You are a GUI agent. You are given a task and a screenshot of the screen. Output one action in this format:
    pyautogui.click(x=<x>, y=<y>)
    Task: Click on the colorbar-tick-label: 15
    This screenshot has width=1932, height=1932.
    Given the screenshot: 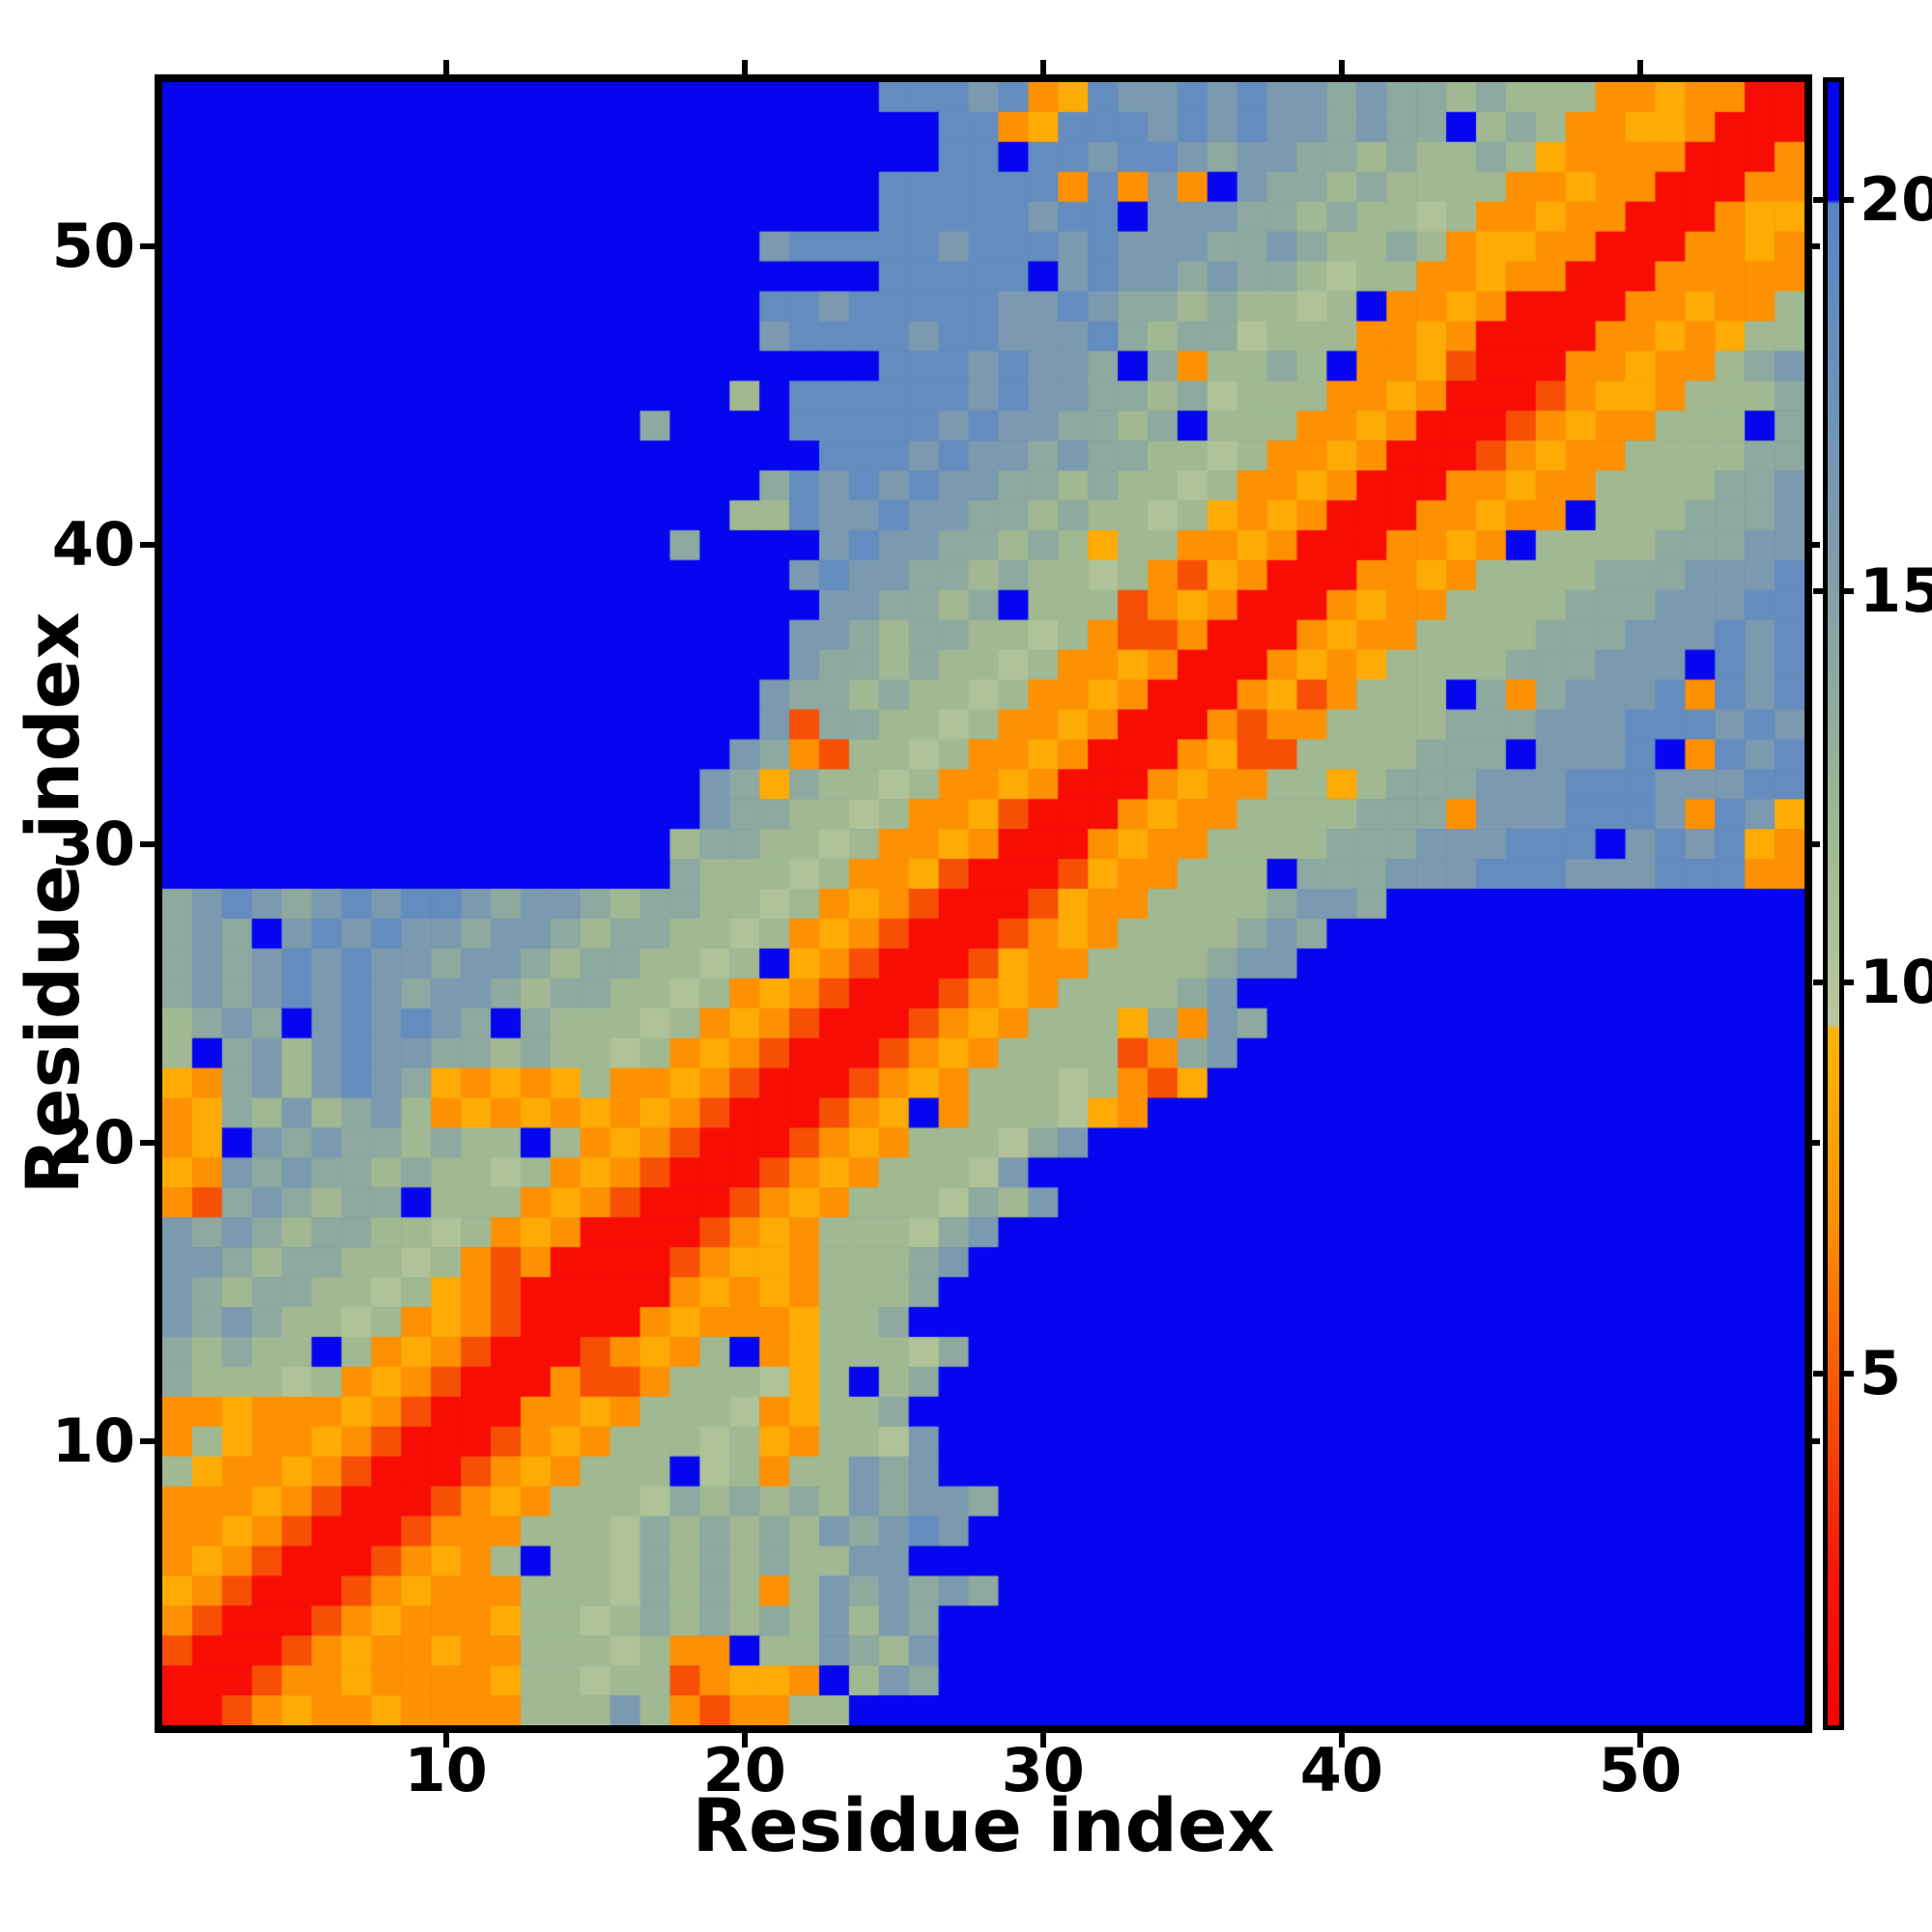 What is the action you would take?
    pyautogui.click(x=1896, y=590)
    